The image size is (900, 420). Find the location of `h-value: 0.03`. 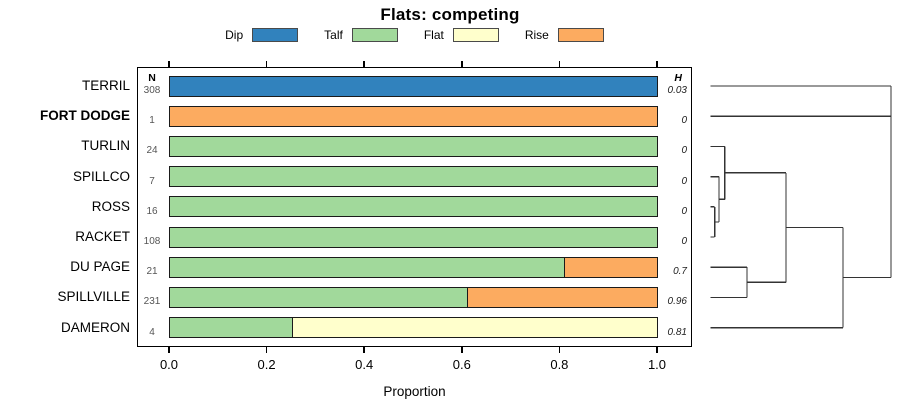

h-value: 0.03 is located at coordinates (677, 90).